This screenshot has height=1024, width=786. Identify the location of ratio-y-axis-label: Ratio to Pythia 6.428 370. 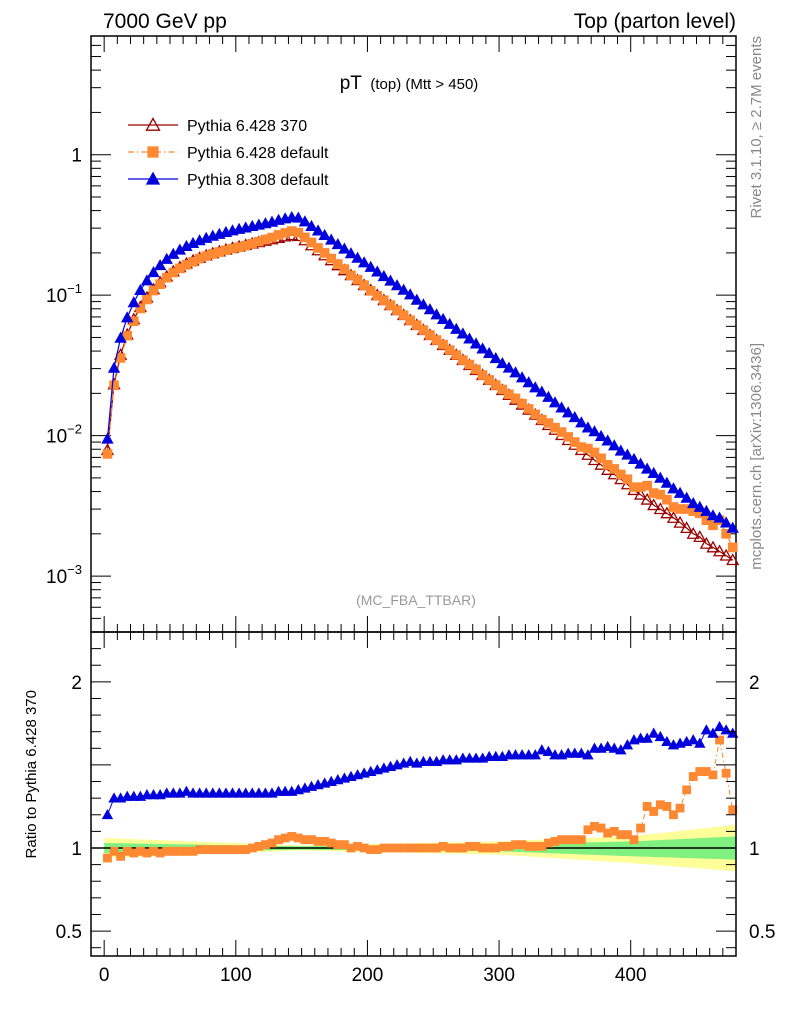
(31, 774).